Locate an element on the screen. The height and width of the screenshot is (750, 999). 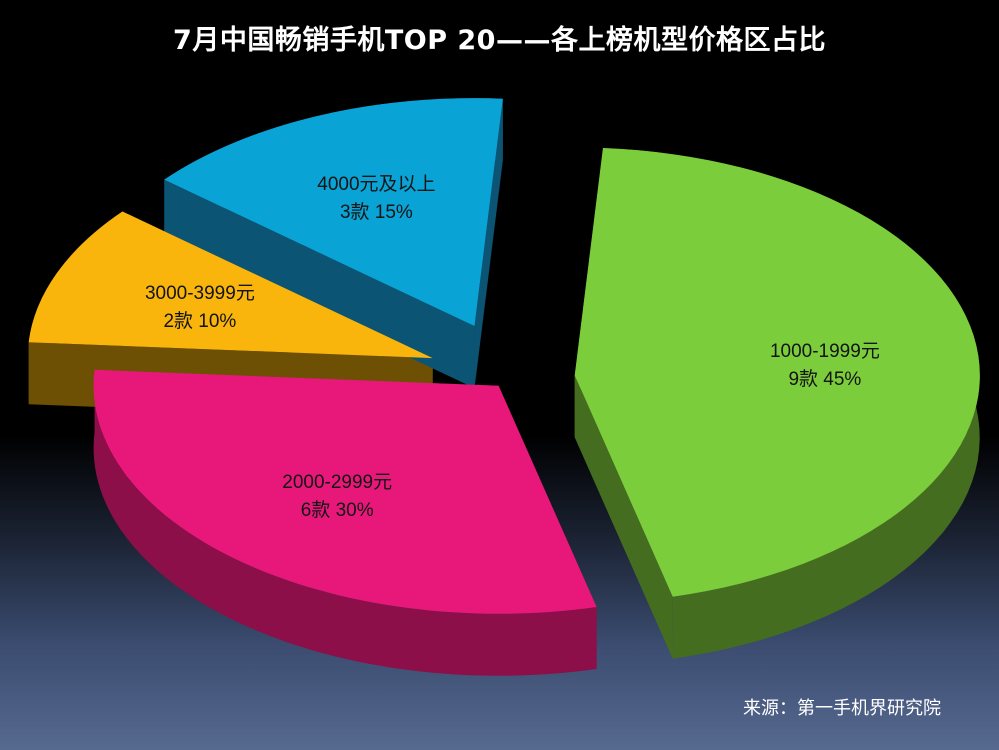
slice-value-label: 2款 10% is located at coordinates (199, 321).